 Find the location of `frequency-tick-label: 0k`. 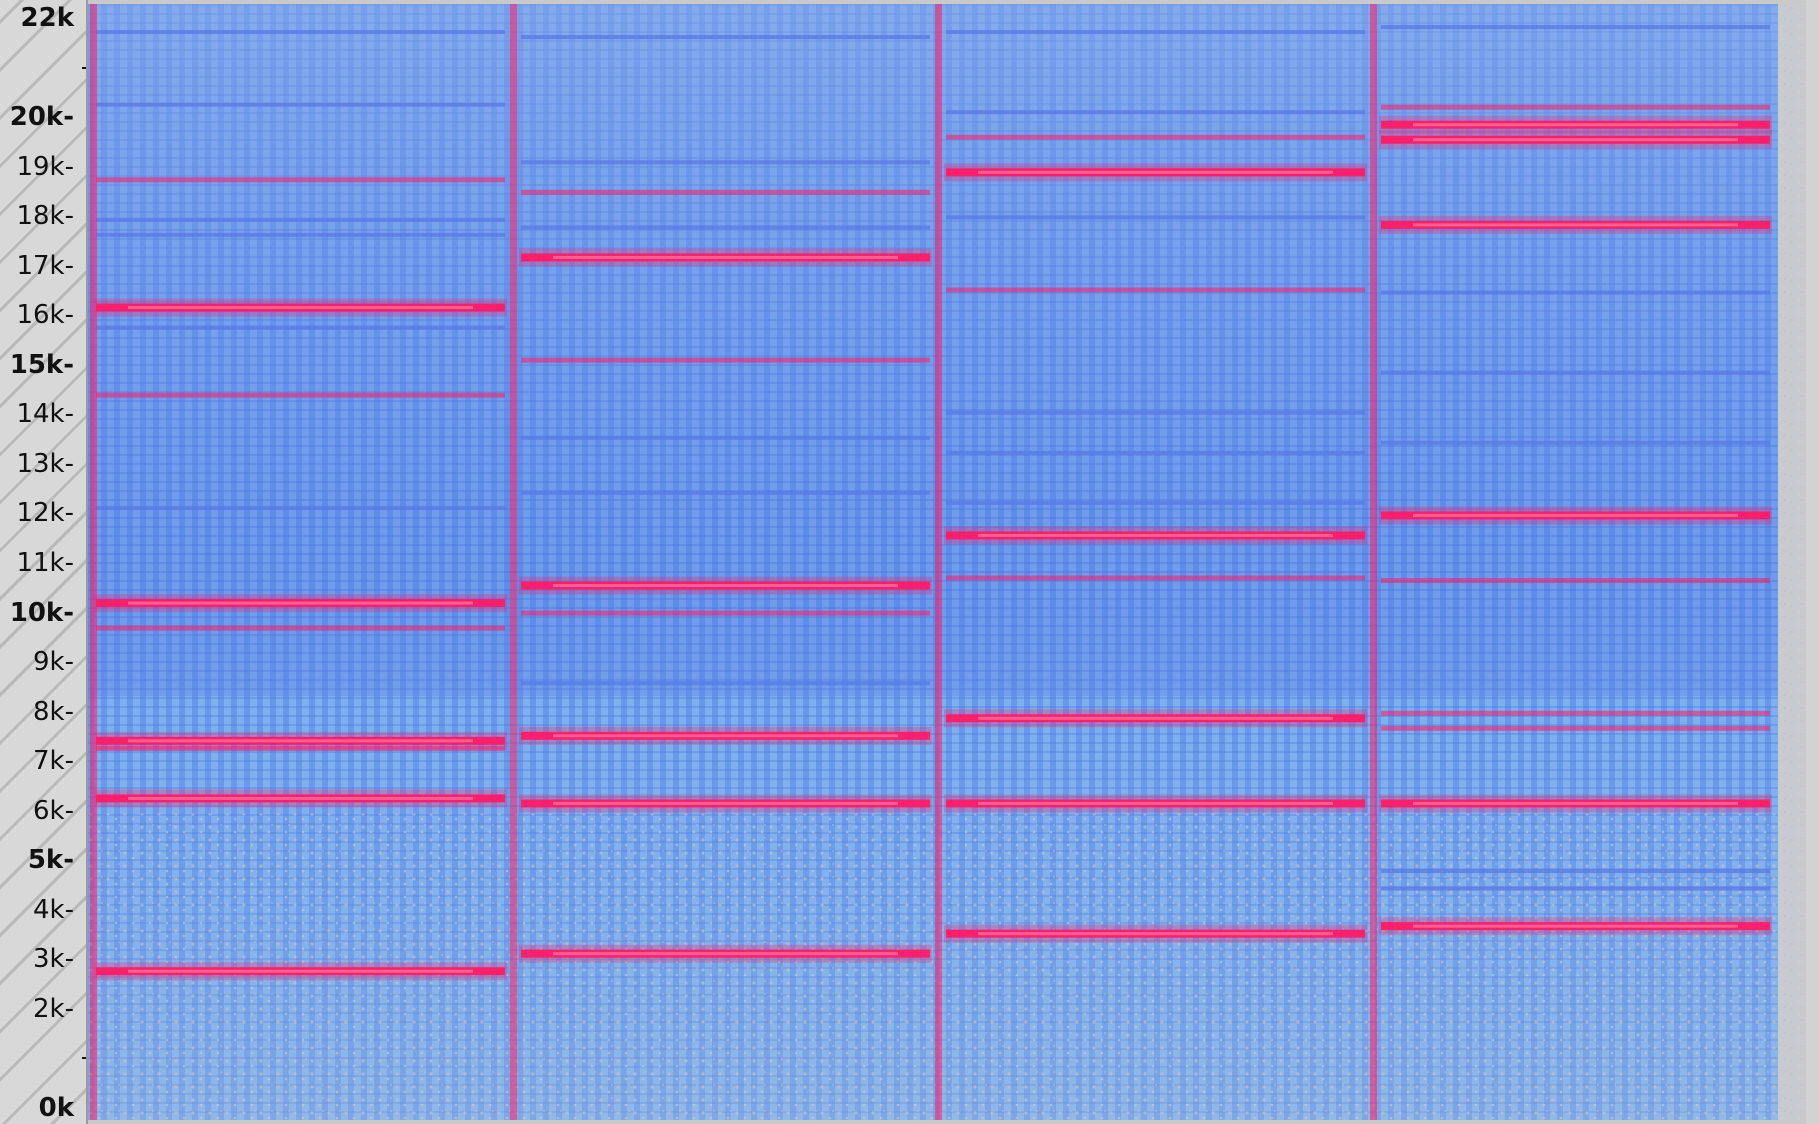

frequency-tick-label: 0k is located at coordinates (56, 1108).